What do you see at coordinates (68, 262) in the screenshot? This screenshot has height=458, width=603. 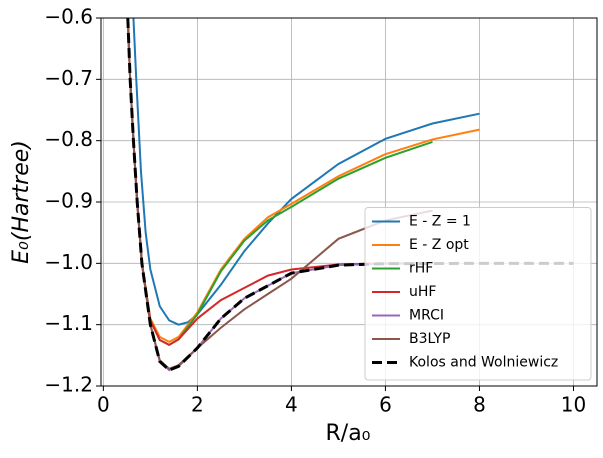 I see `y-tick-label: −1.0` at bounding box center [68, 262].